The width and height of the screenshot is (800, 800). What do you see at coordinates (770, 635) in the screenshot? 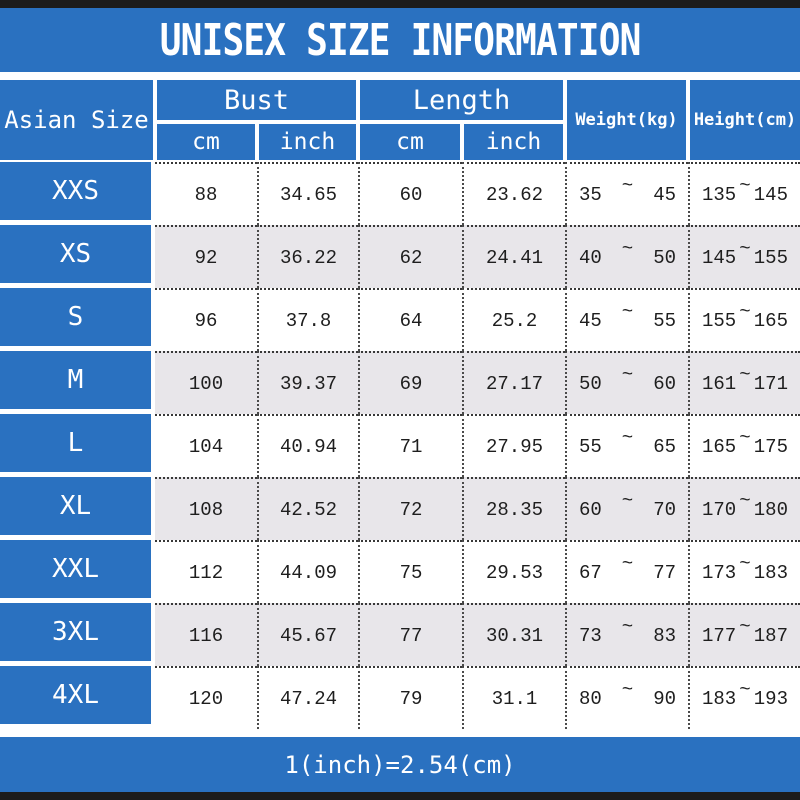
I see `height-max: 187` at bounding box center [770, 635].